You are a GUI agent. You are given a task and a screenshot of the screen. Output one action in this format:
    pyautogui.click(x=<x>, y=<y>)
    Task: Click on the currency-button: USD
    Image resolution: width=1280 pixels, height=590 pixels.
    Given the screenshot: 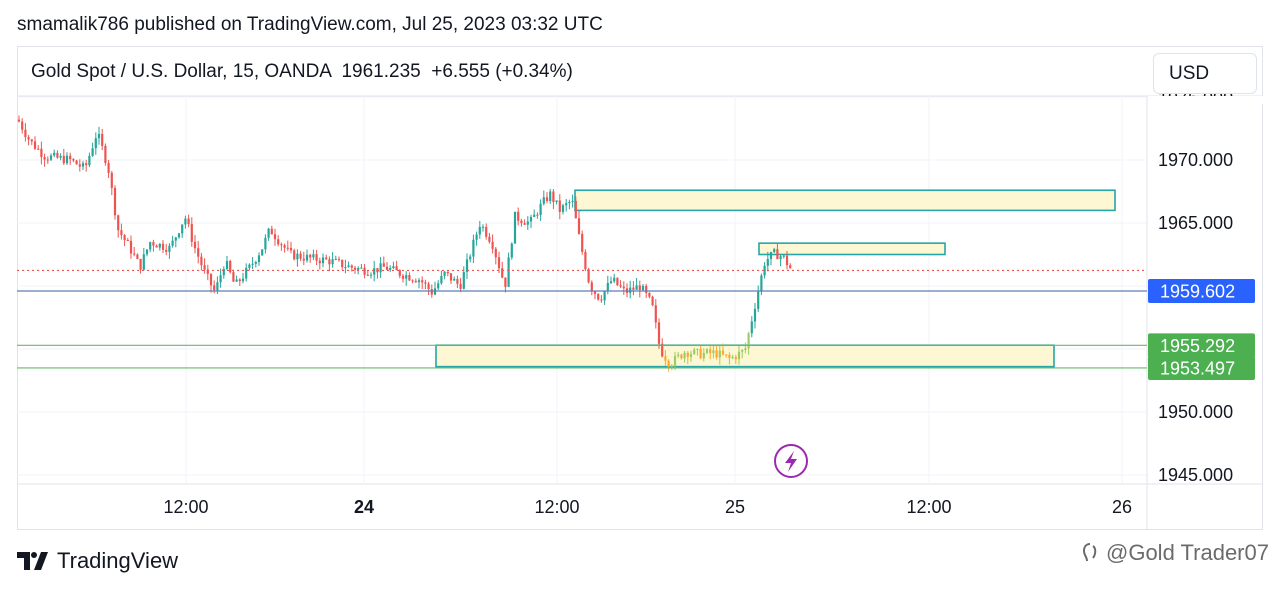 What is the action you would take?
    pyautogui.click(x=1205, y=73)
    